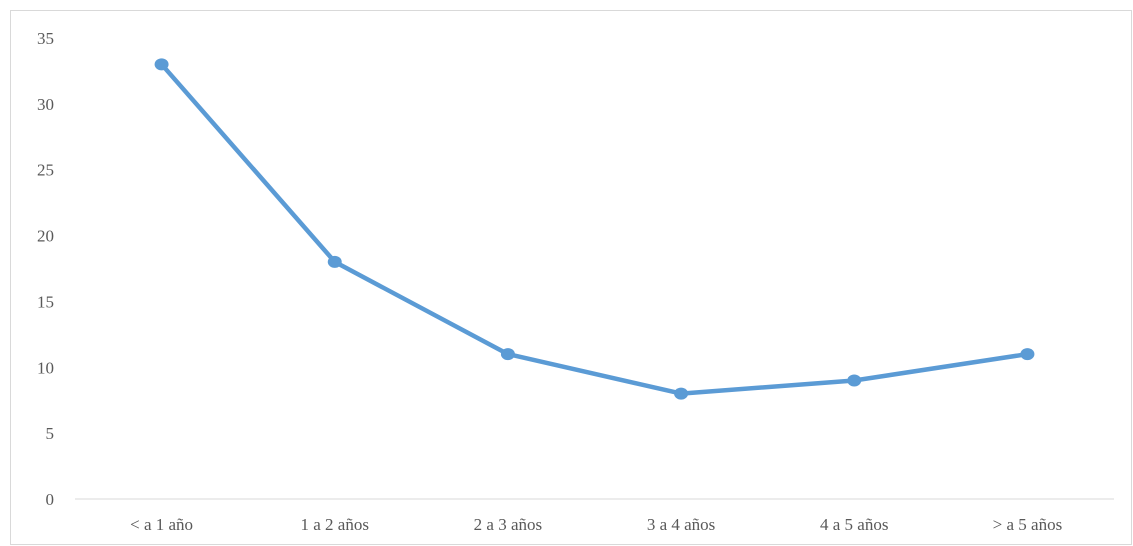  What do you see at coordinates (681, 524) in the screenshot?
I see `x-tick-label: 3 a 4 años` at bounding box center [681, 524].